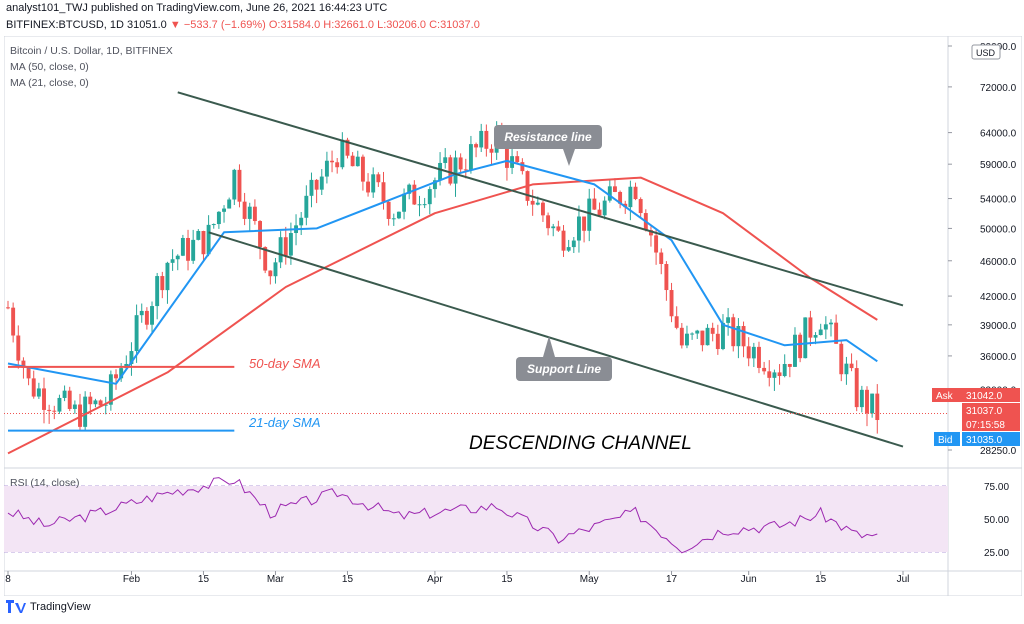  I want to click on bid-value-box, so click(991, 439).